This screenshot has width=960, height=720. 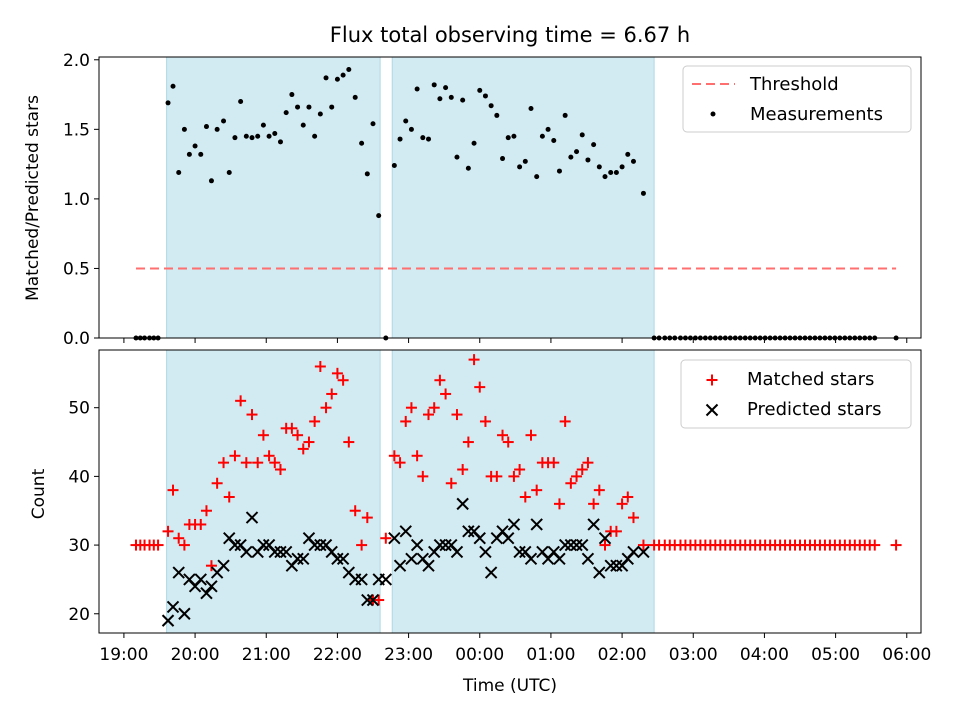 What do you see at coordinates (79, 615) in the screenshot?
I see `bottom-y-tick-label: 20` at bounding box center [79, 615].